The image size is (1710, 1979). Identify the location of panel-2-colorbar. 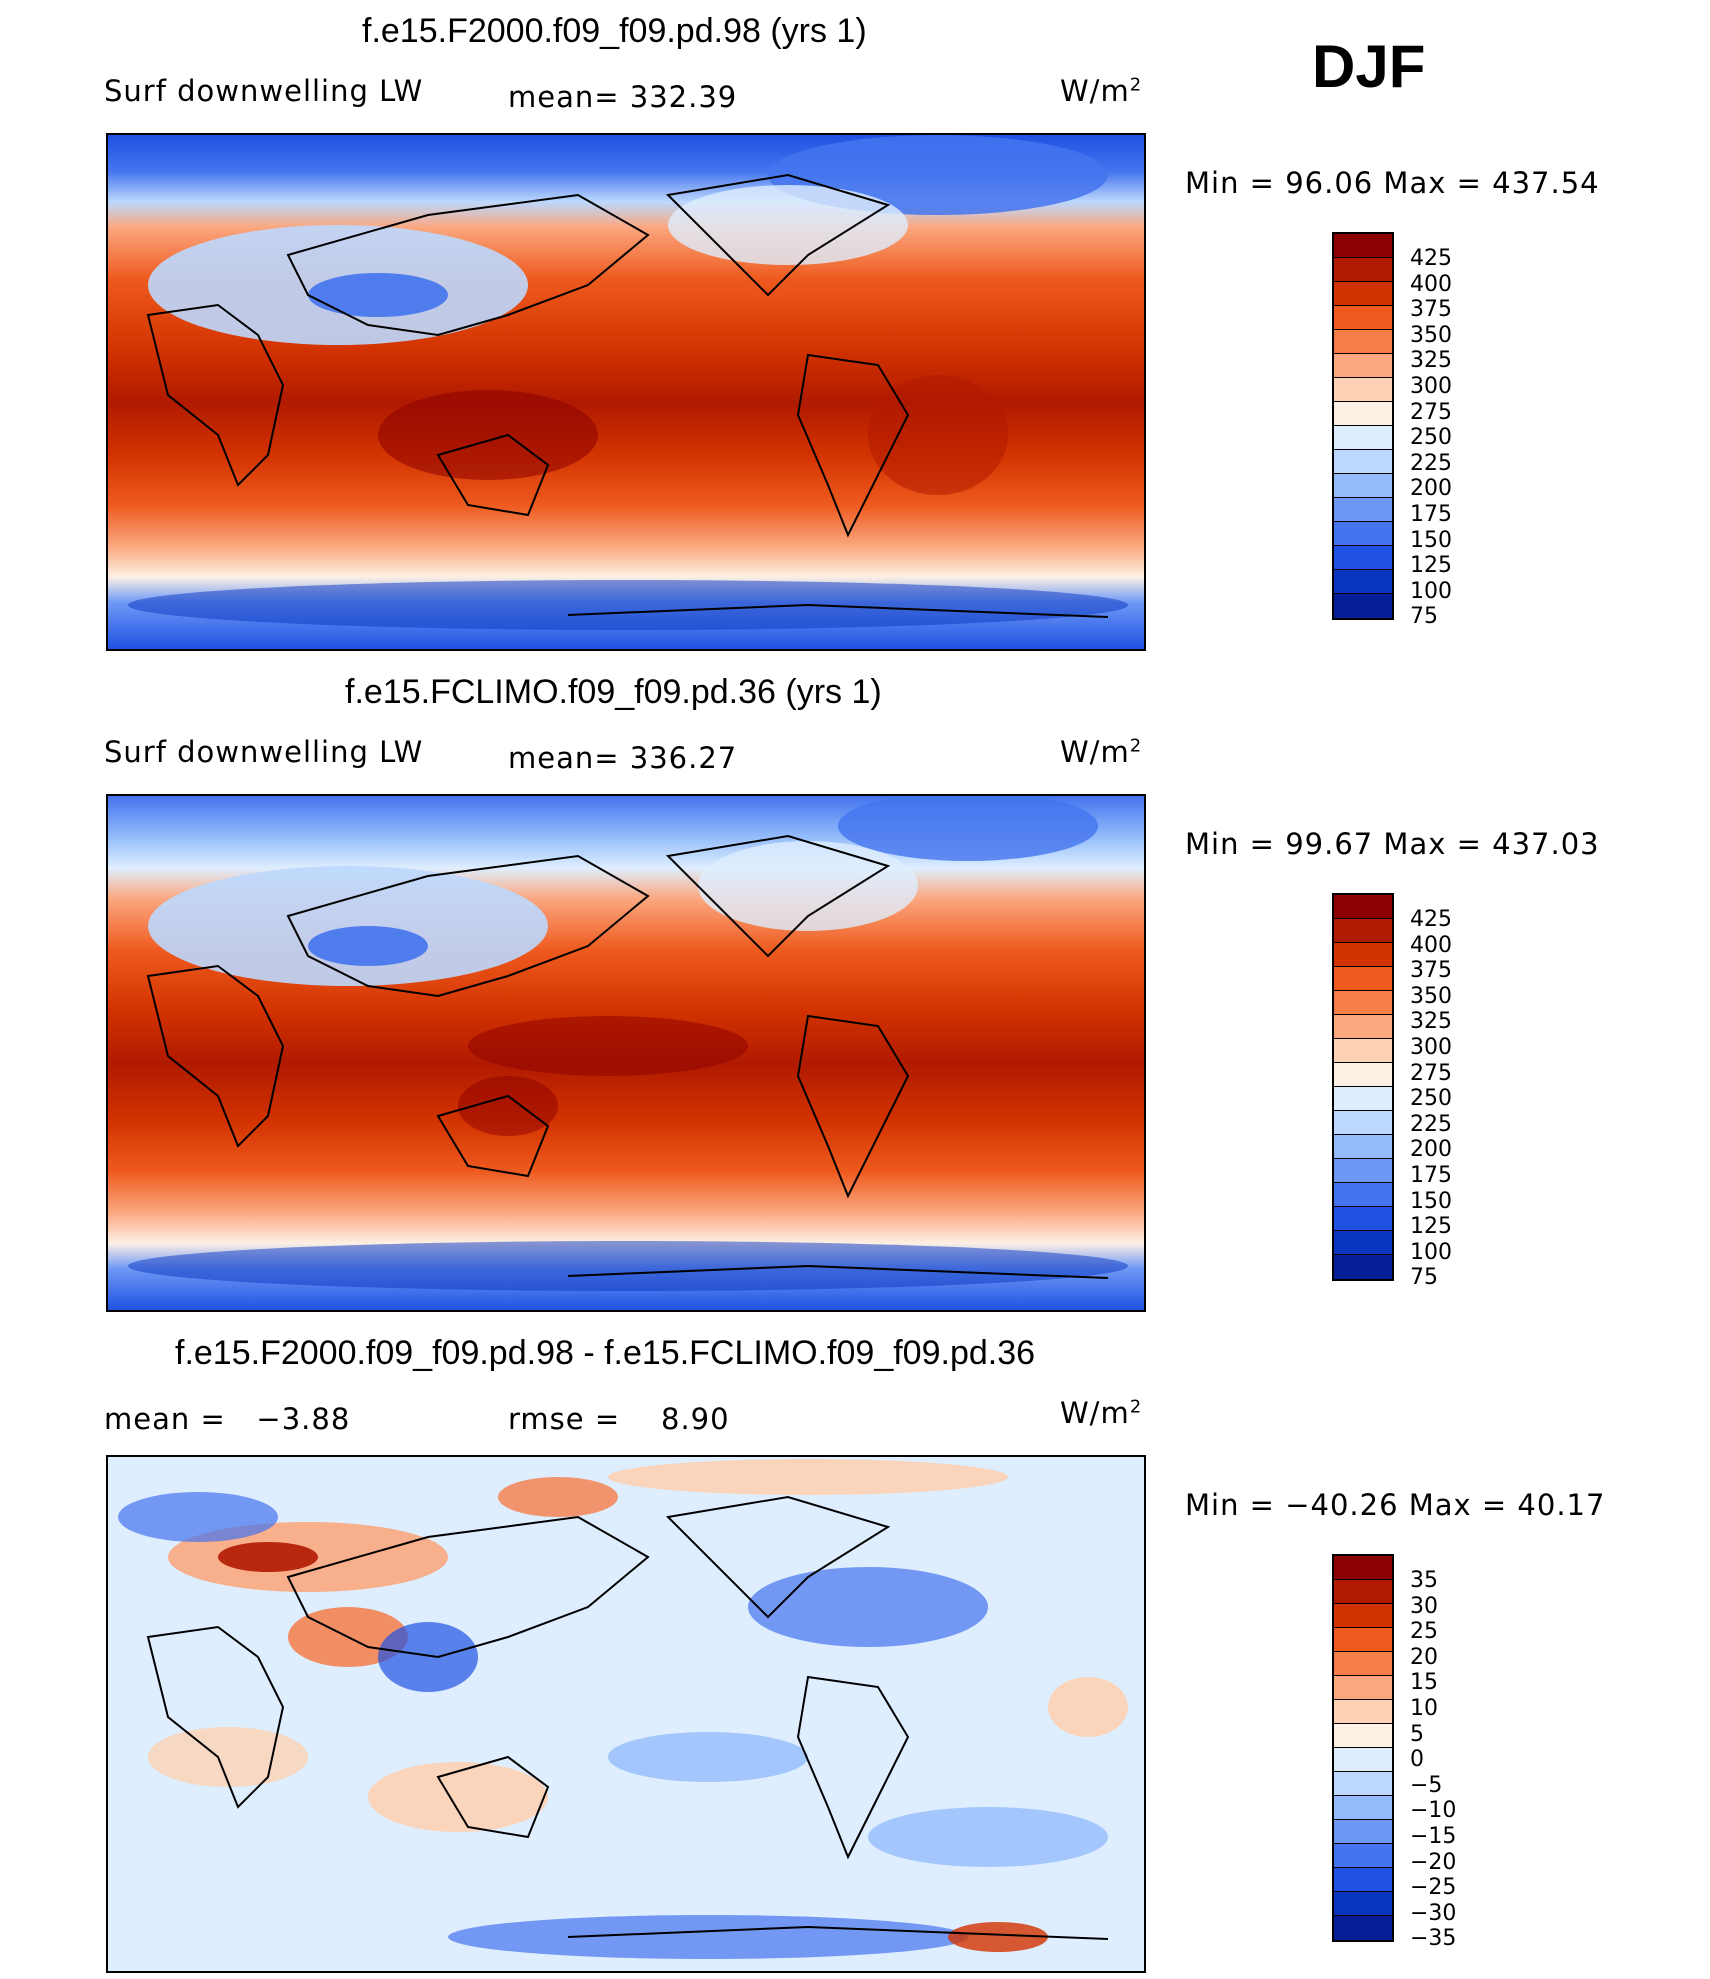
(1363, 1087).